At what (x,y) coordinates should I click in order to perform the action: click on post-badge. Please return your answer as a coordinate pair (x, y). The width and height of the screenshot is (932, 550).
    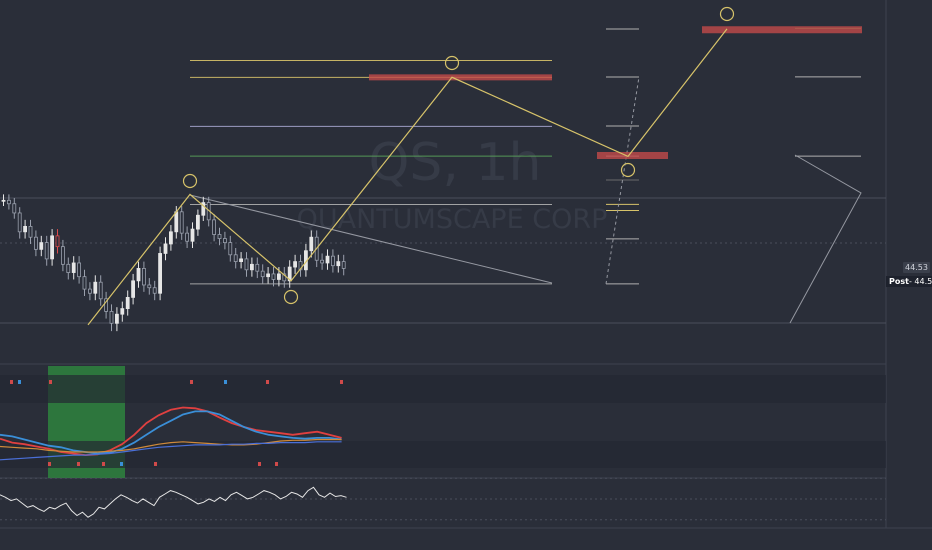
    Looking at the image, I should click on (909, 281).